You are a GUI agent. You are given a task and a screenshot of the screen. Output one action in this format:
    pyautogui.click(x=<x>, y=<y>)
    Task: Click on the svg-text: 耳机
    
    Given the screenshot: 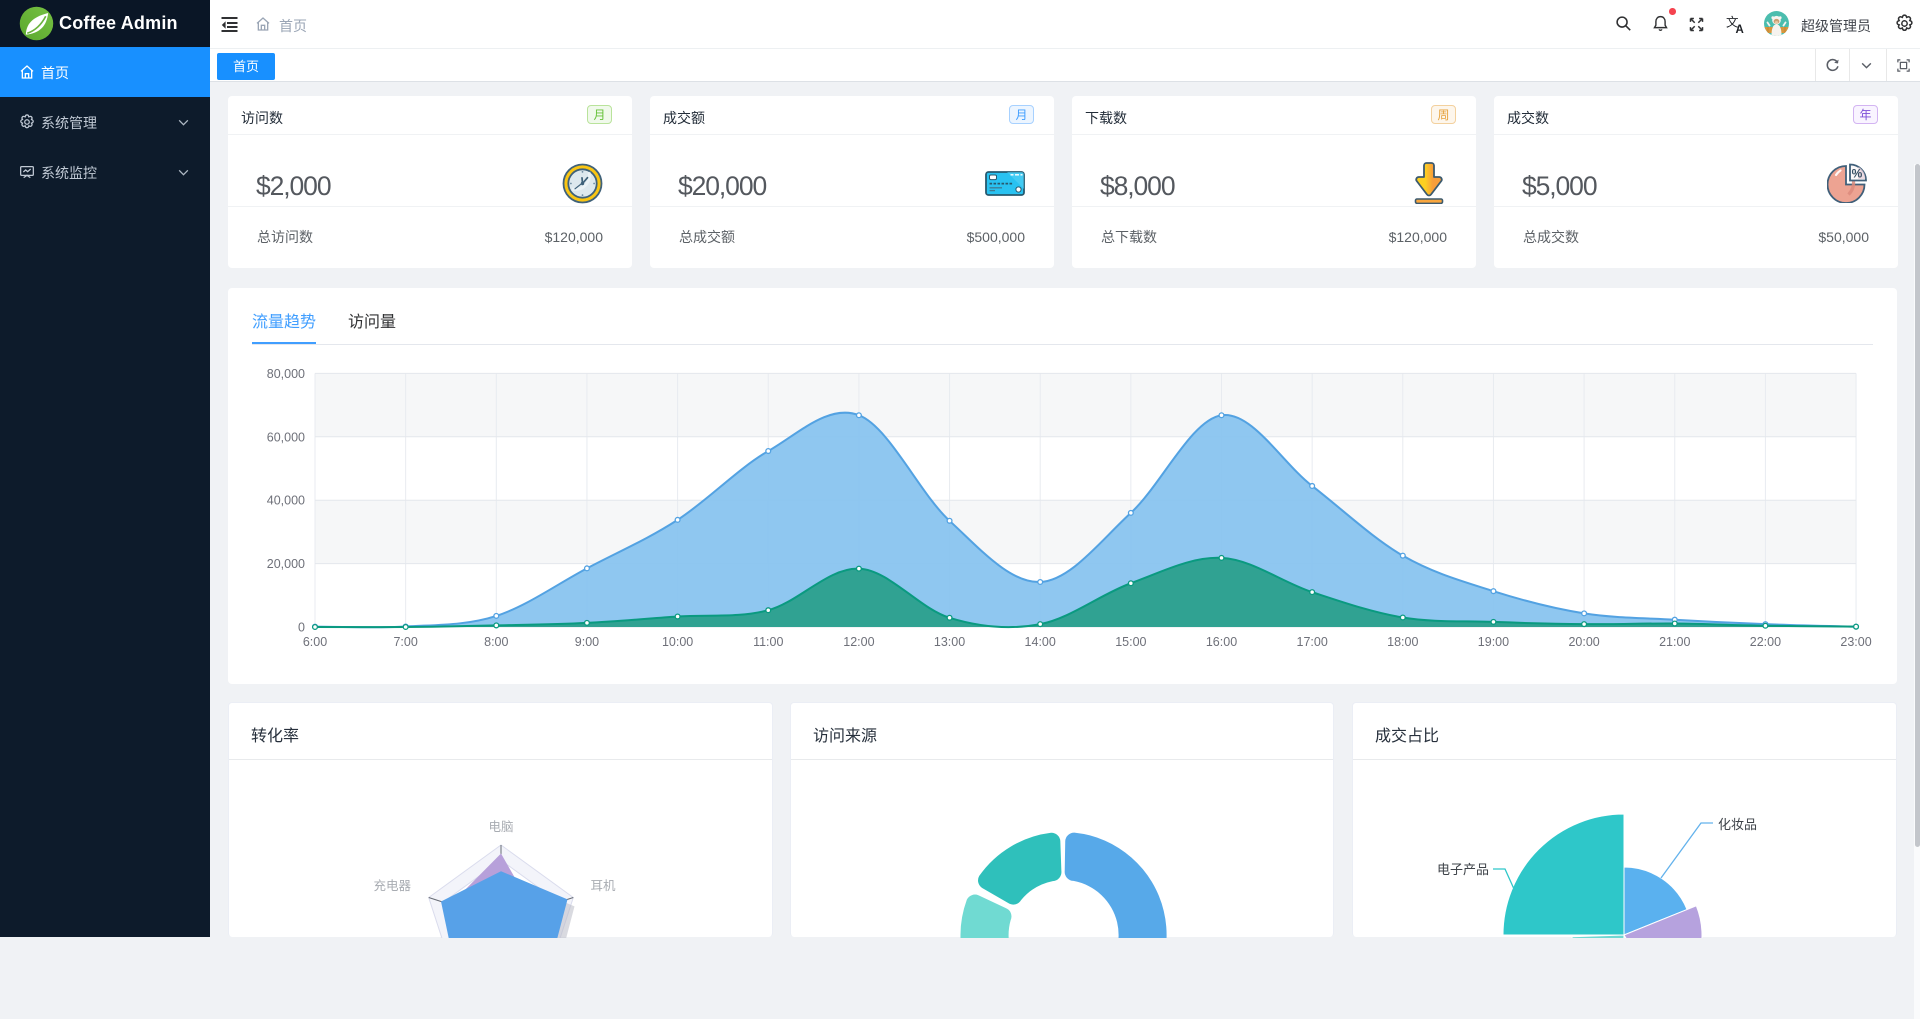 What is the action you would take?
    pyautogui.click(x=604, y=886)
    